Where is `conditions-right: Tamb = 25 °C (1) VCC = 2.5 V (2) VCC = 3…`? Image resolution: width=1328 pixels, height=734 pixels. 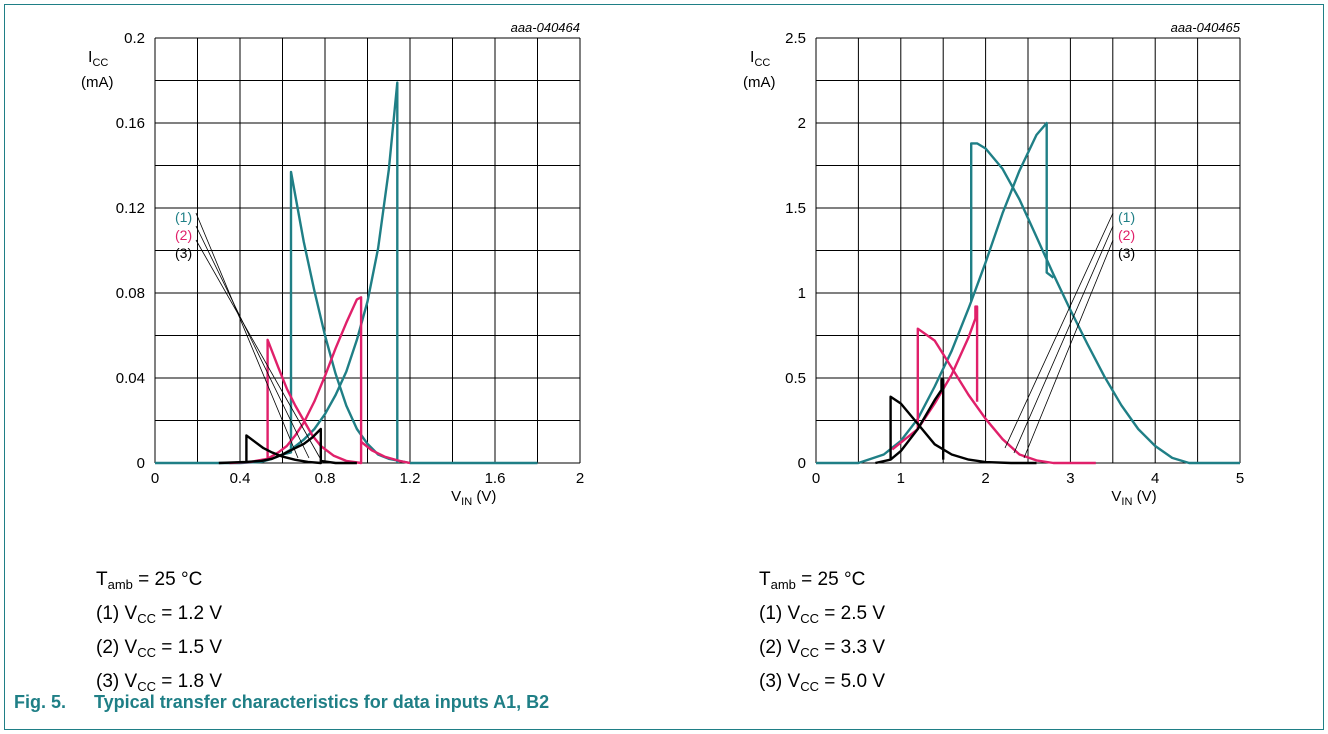
conditions-right: Tamb = 25 °C (1) VCC = 2.5 V (2) VCC = 3… is located at coordinates (822, 631).